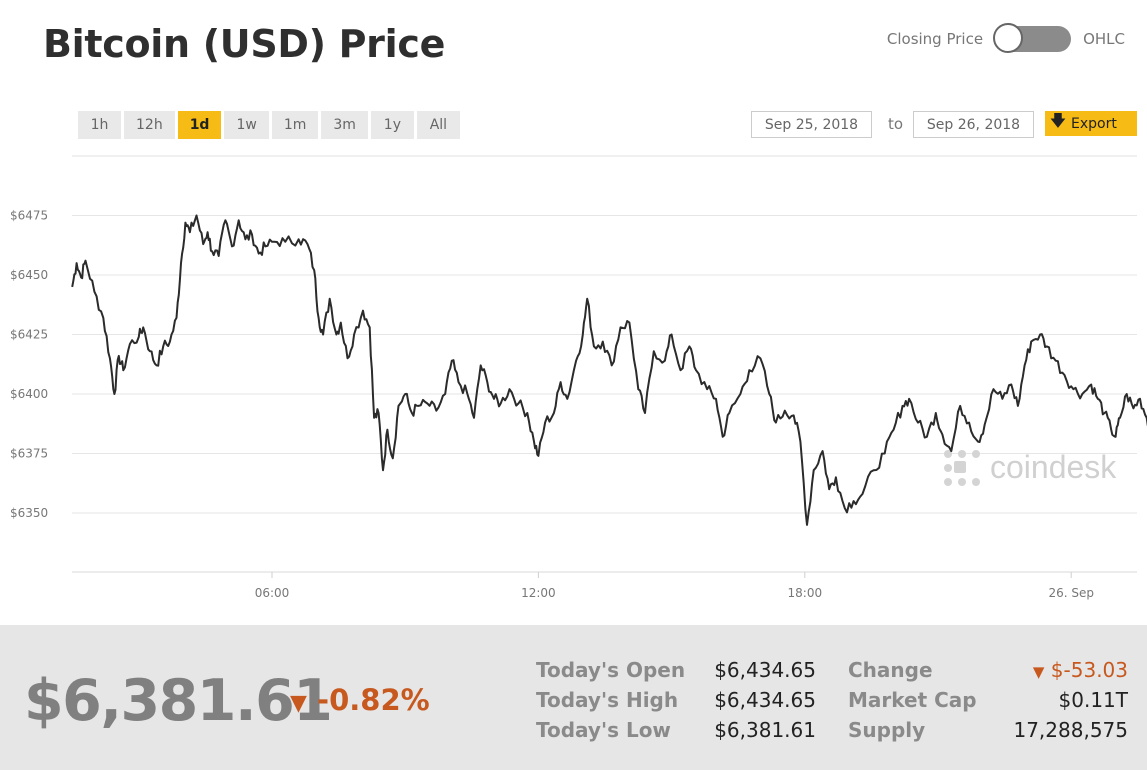 The image size is (1147, 770). I want to click on y-tick-label-6350: $6350, so click(29, 513).